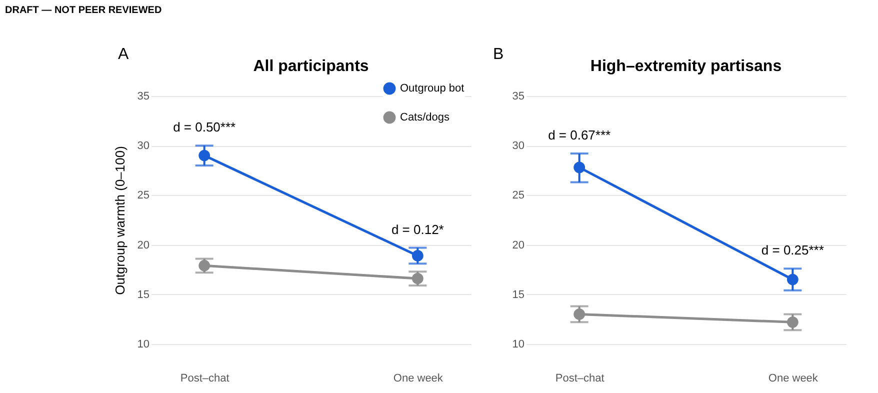 Image resolution: width=878 pixels, height=393 pixels. What do you see at coordinates (498, 54) in the screenshot?
I see `text: B` at bounding box center [498, 54].